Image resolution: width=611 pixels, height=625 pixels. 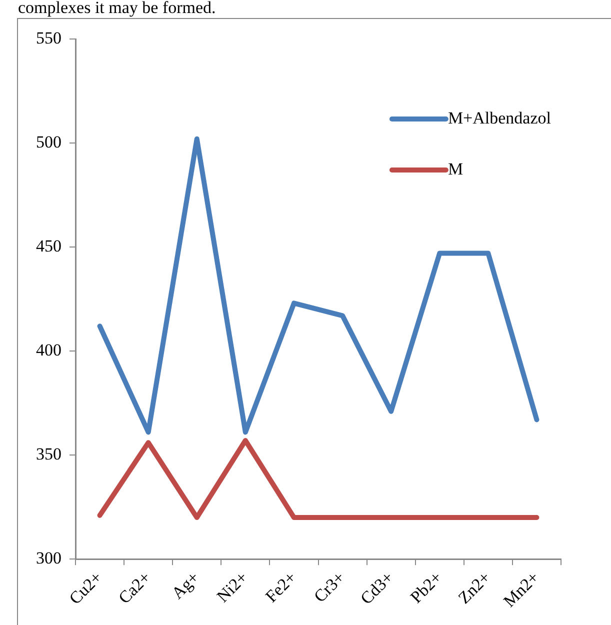 I want to click on x-tick-label: Ag+, so click(x=185, y=585).